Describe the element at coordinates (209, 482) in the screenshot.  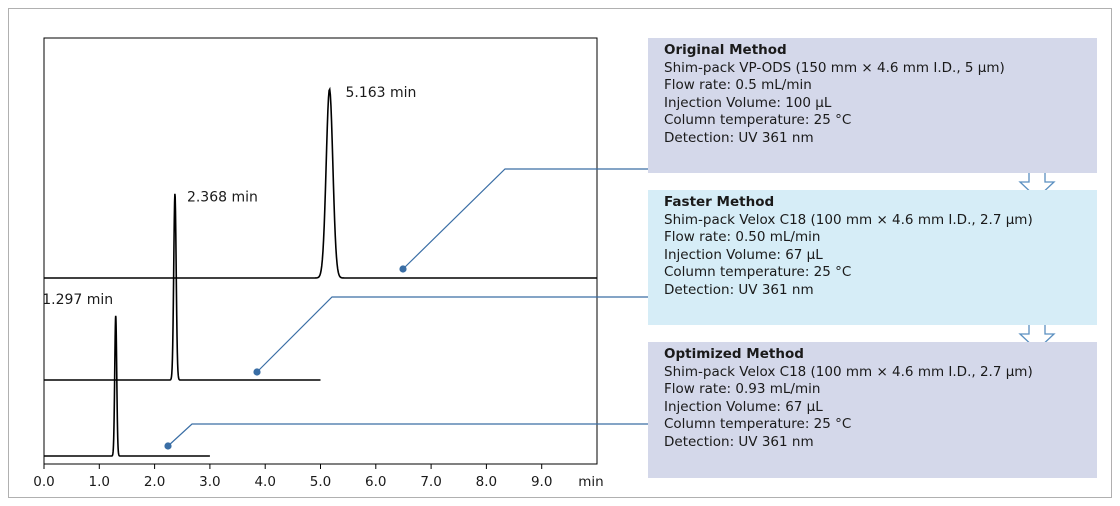
I see `x-tick-label: 3.0` at that location.